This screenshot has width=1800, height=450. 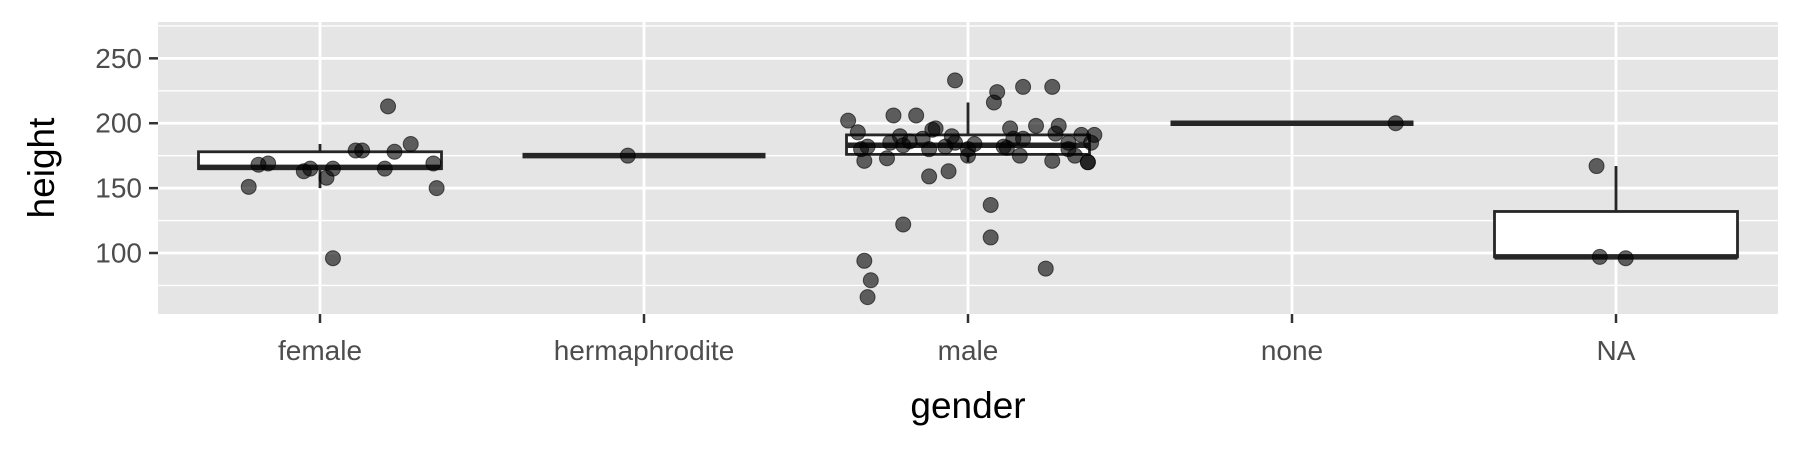 What do you see at coordinates (118, 58) in the screenshot?
I see `y-tick-label: 250` at bounding box center [118, 58].